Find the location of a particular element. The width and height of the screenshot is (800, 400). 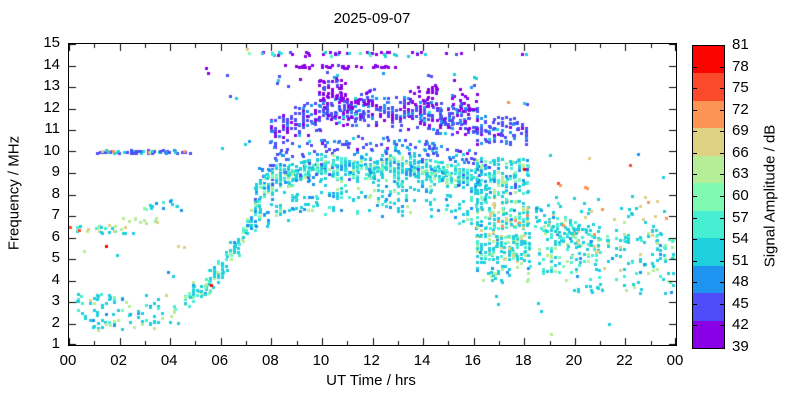

colorbar-tick-label: 51 is located at coordinates (740, 260).